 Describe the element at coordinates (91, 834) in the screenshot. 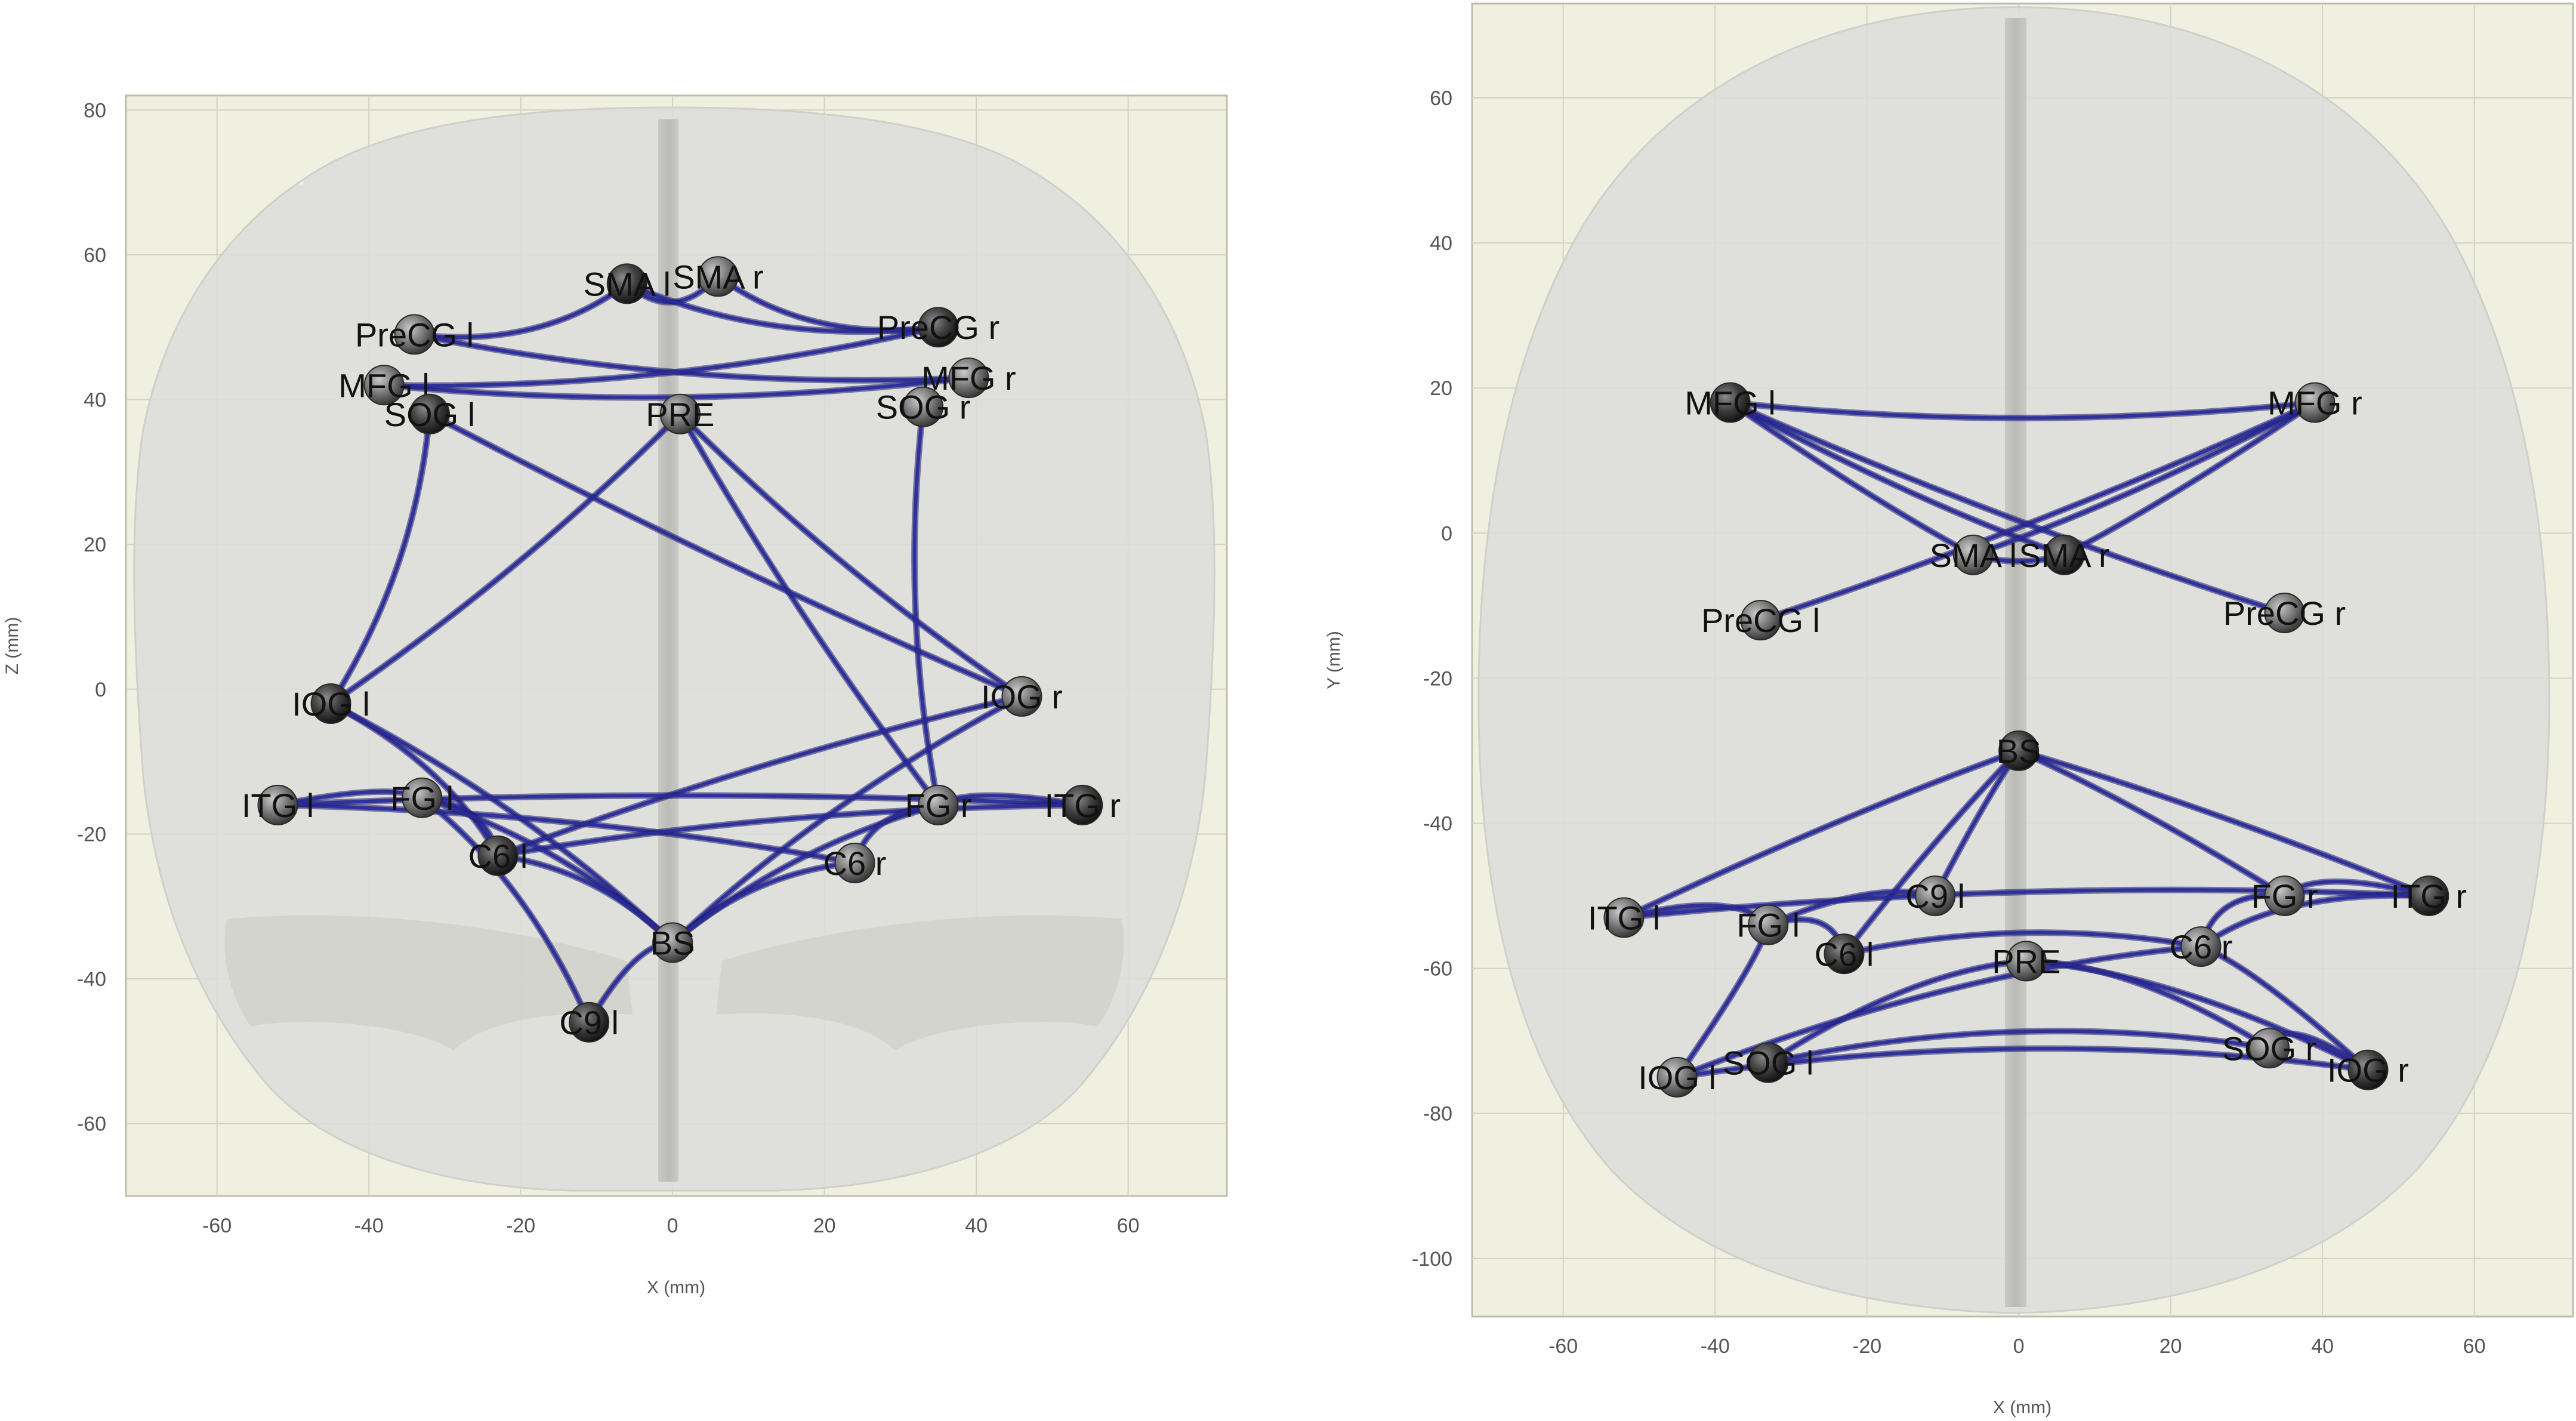

I see `y-tick-label: -20` at that location.